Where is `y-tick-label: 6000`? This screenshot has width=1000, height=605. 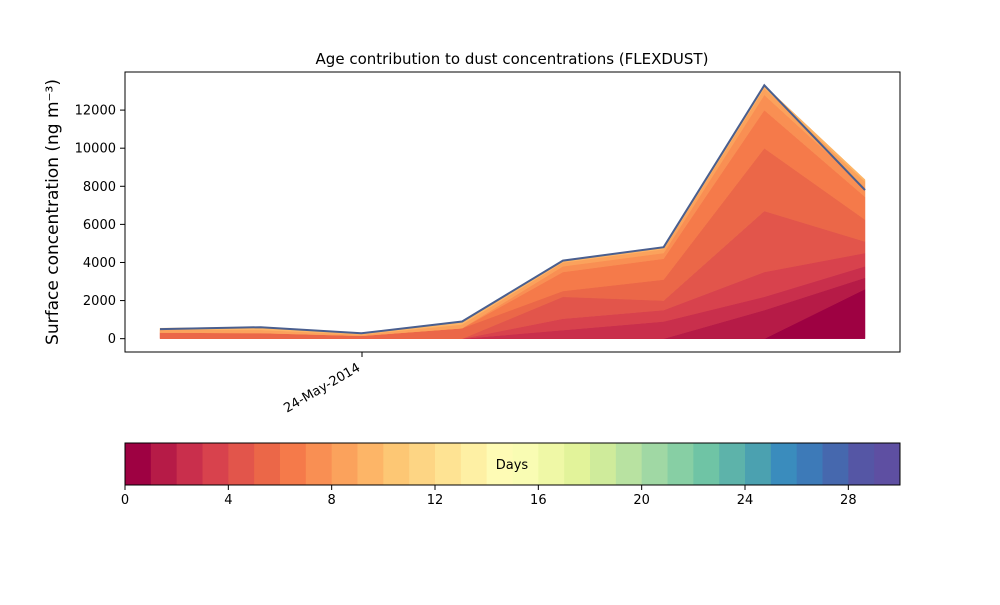
y-tick-label: 6000 is located at coordinates (99, 225).